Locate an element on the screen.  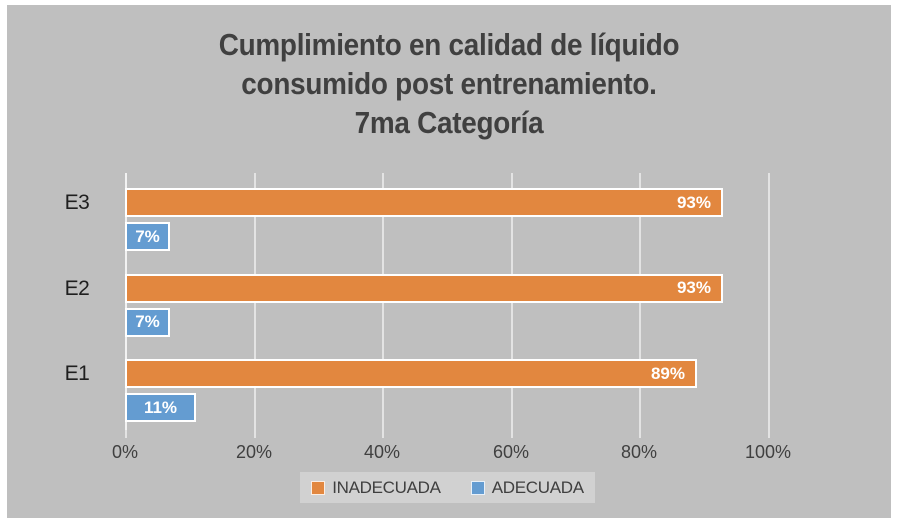
legend: INADECUADA ADECUADA is located at coordinates (447, 487).